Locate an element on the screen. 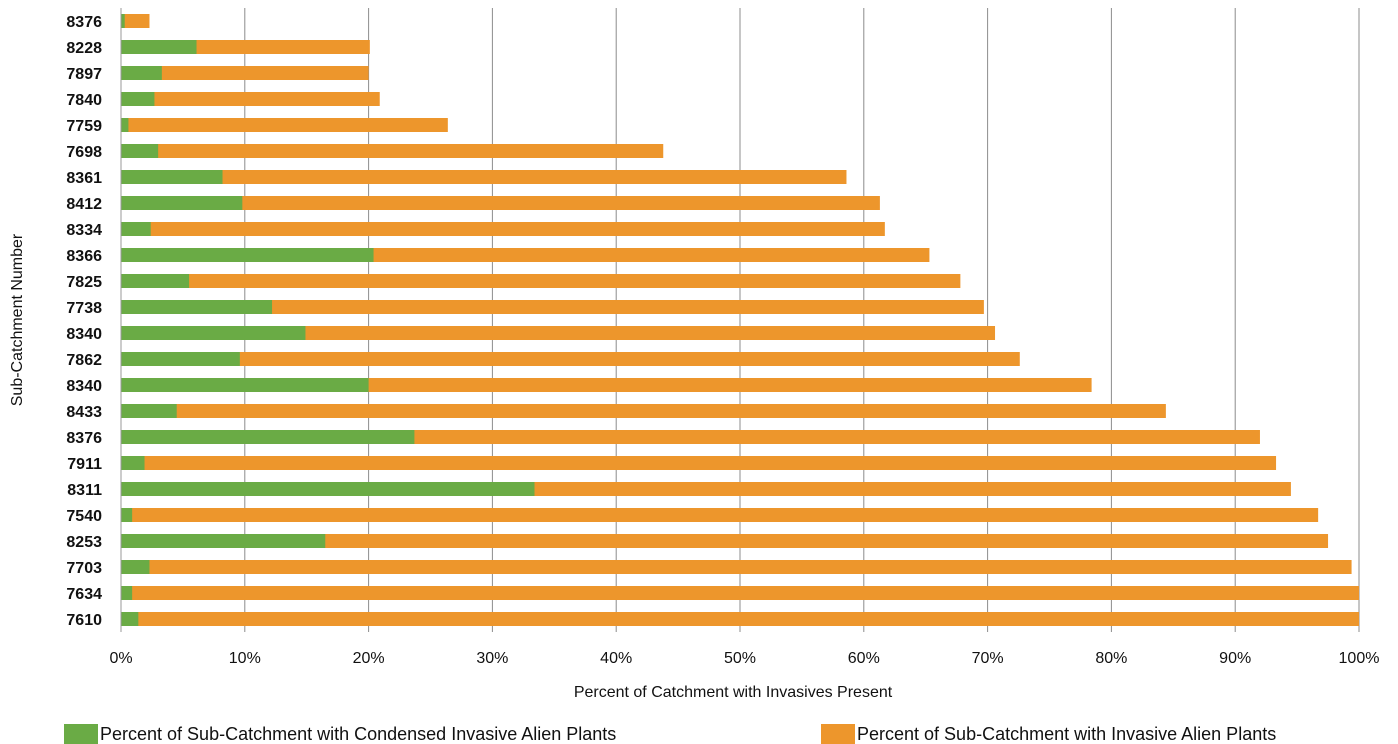 This screenshot has width=1398, height=744. y-category-label: 8412 is located at coordinates (84, 204).